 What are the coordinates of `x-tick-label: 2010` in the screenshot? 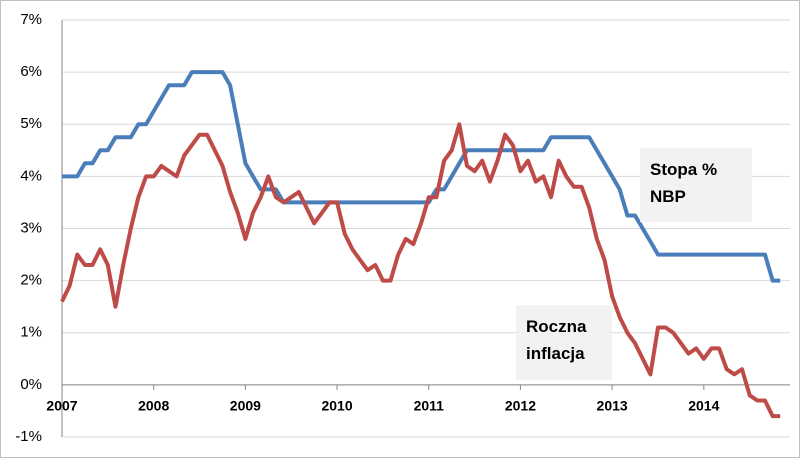 It's located at (336, 406).